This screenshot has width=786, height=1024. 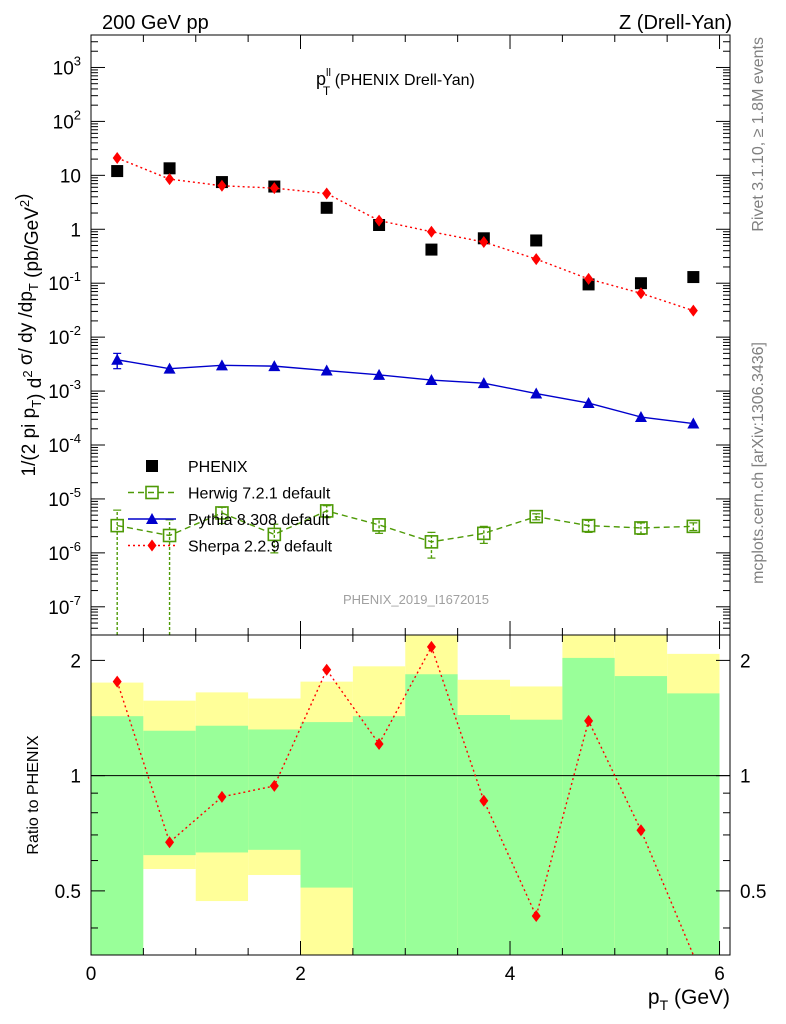 What do you see at coordinates (75, 661) in the screenshot?
I see `ratio-y-tick-label: 2` at bounding box center [75, 661].